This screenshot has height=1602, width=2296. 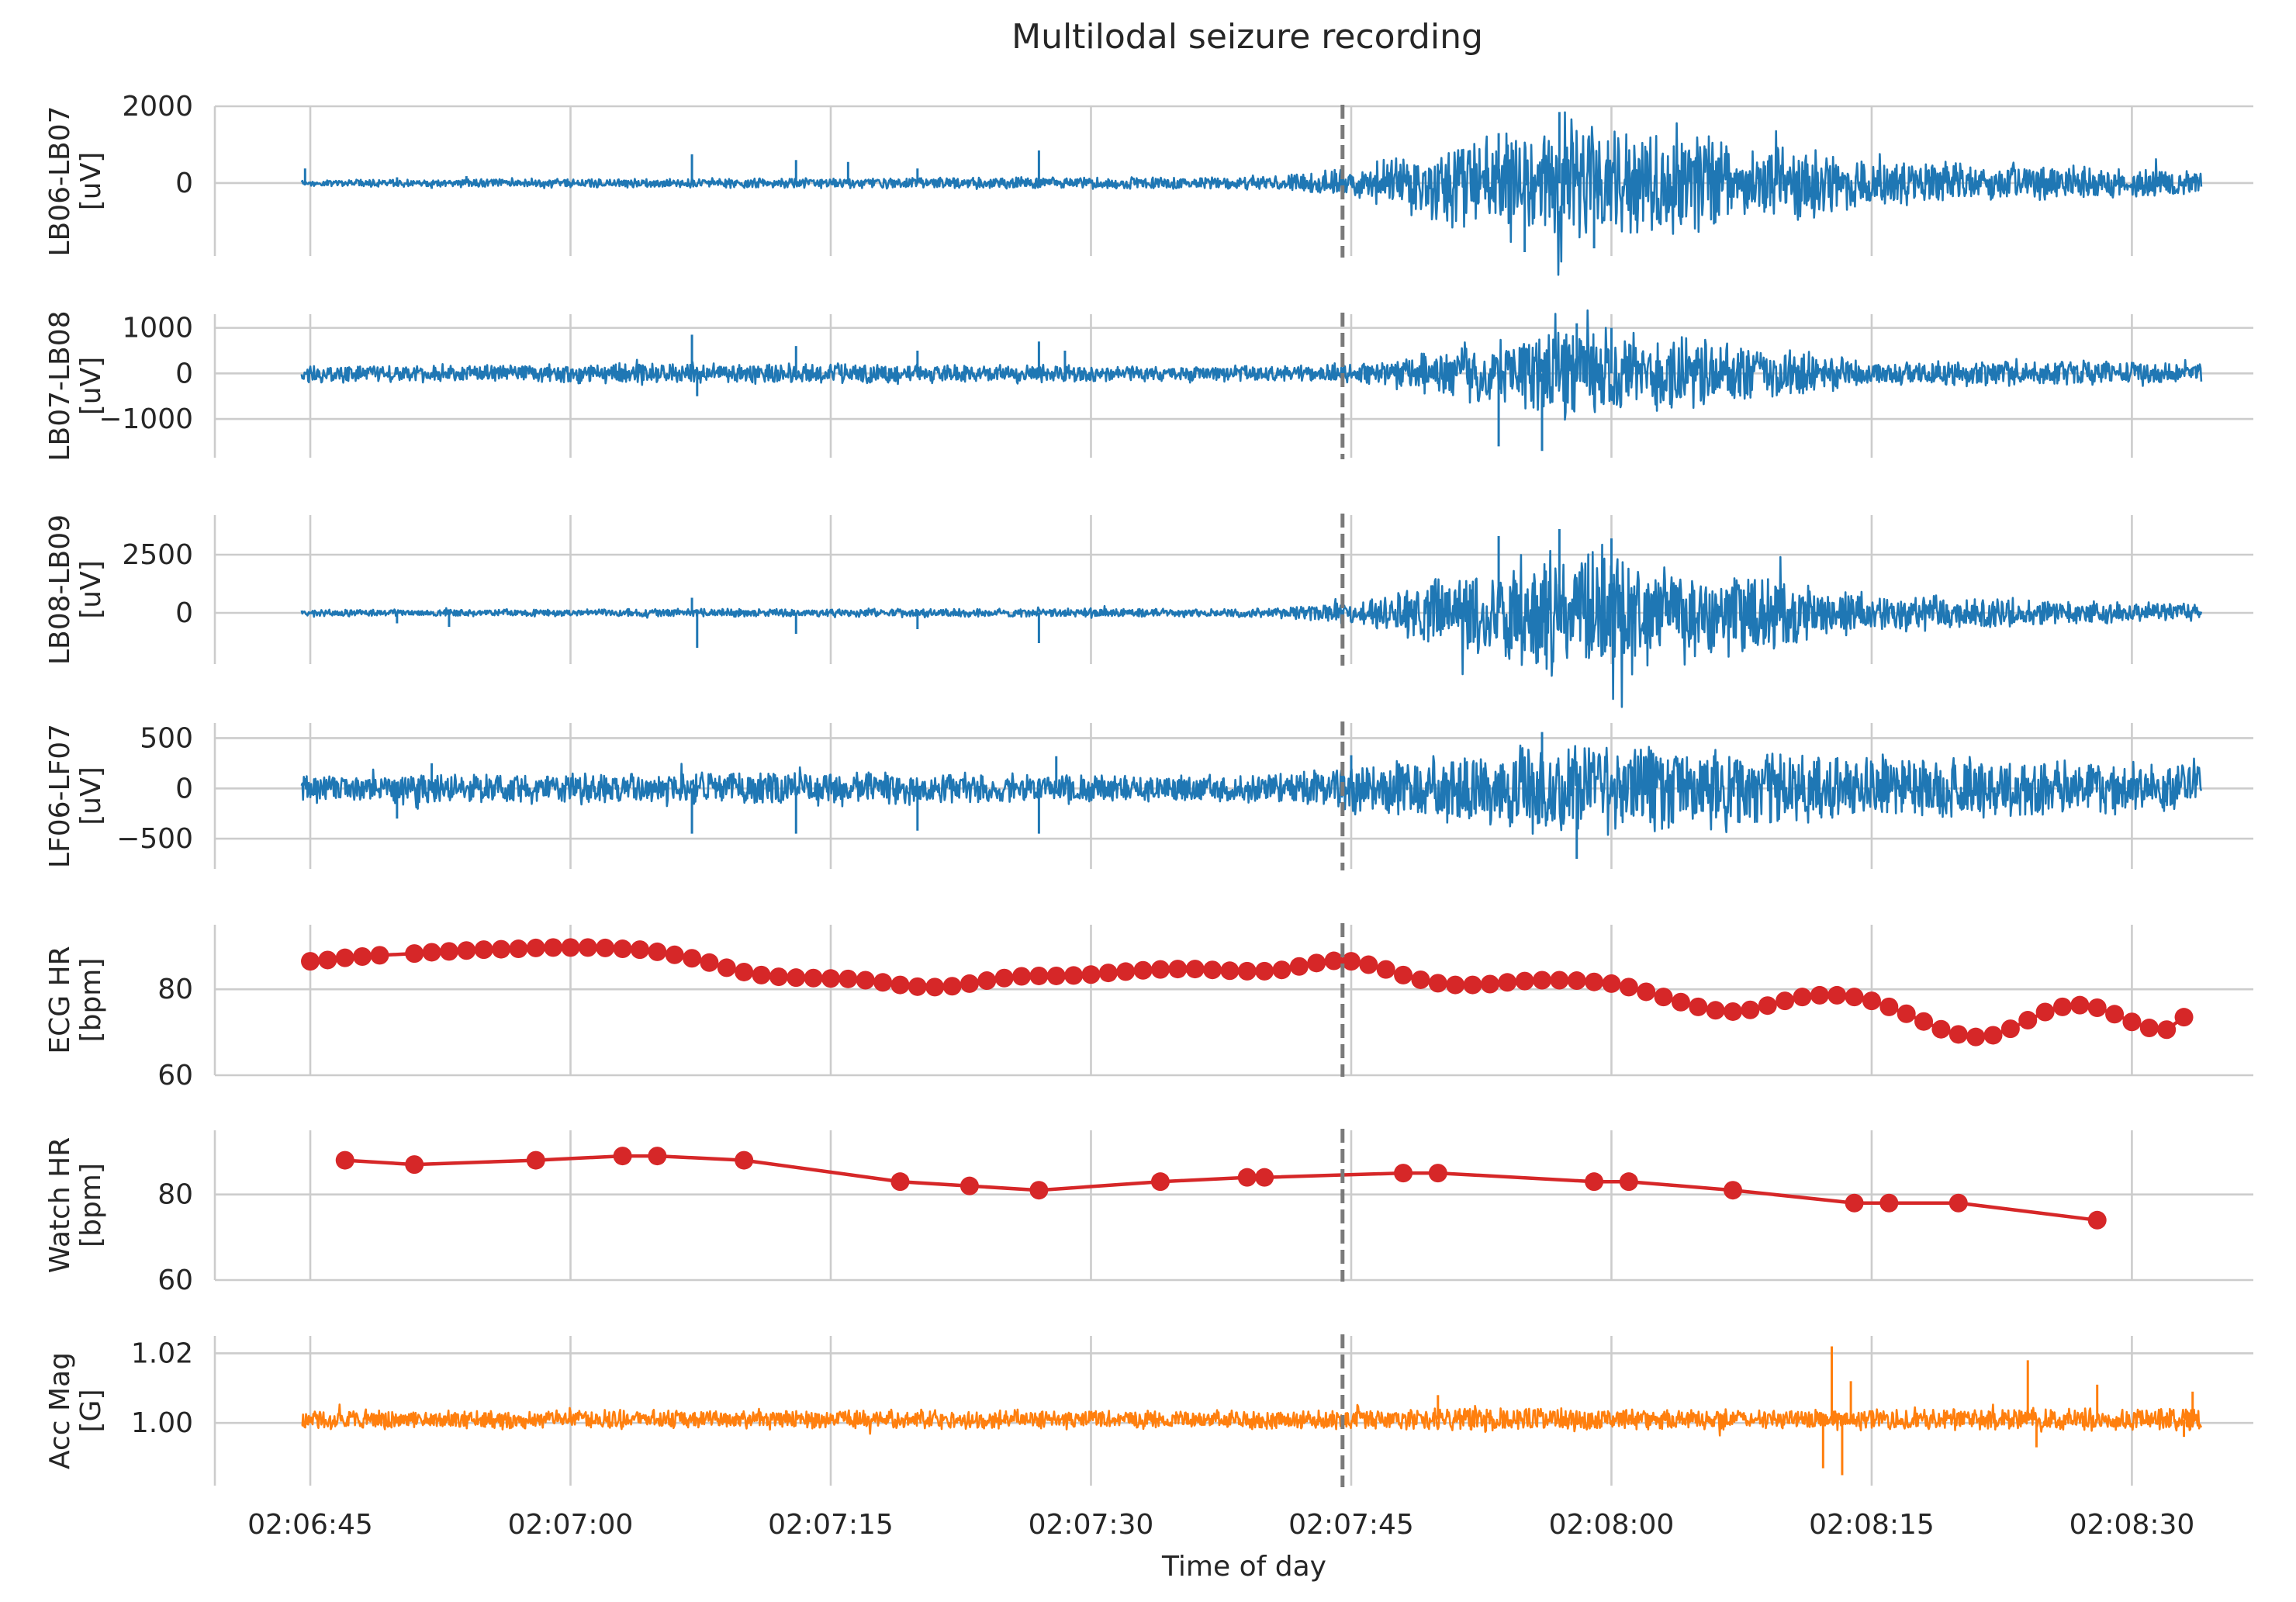 I want to click on chart-title: Multilodal seizure recording, so click(x=1247, y=37).